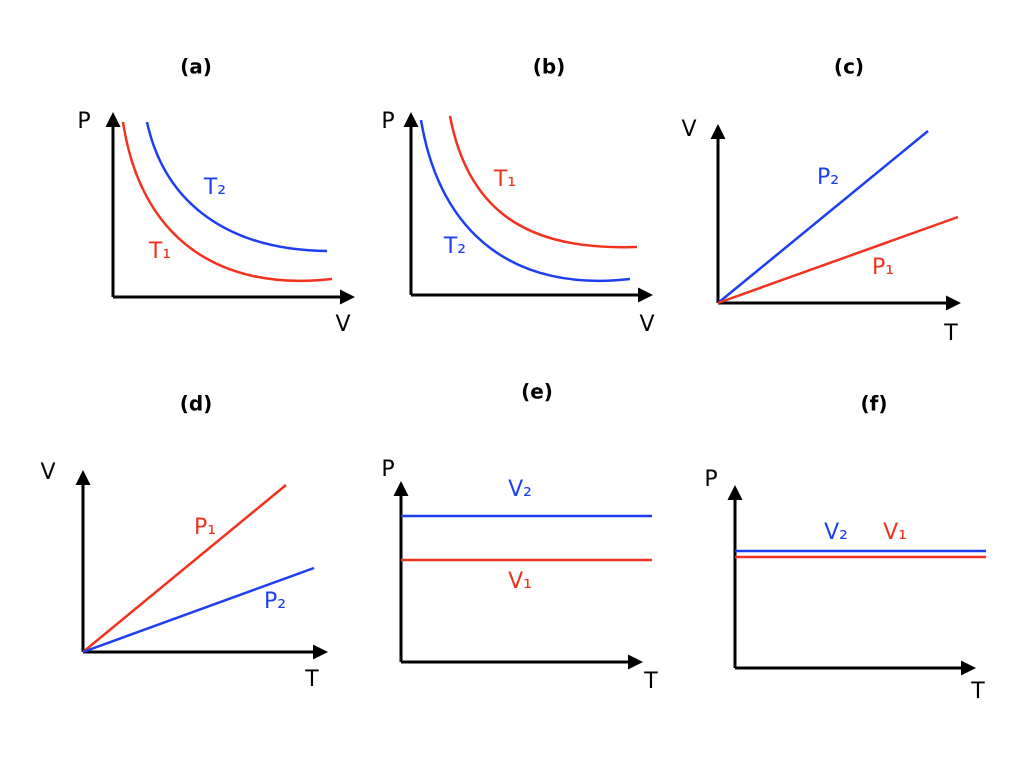 Image resolution: width=1024 pixels, height=768 pixels. I want to click on panel: (b) P V T₁ T₂, so click(517, 196).